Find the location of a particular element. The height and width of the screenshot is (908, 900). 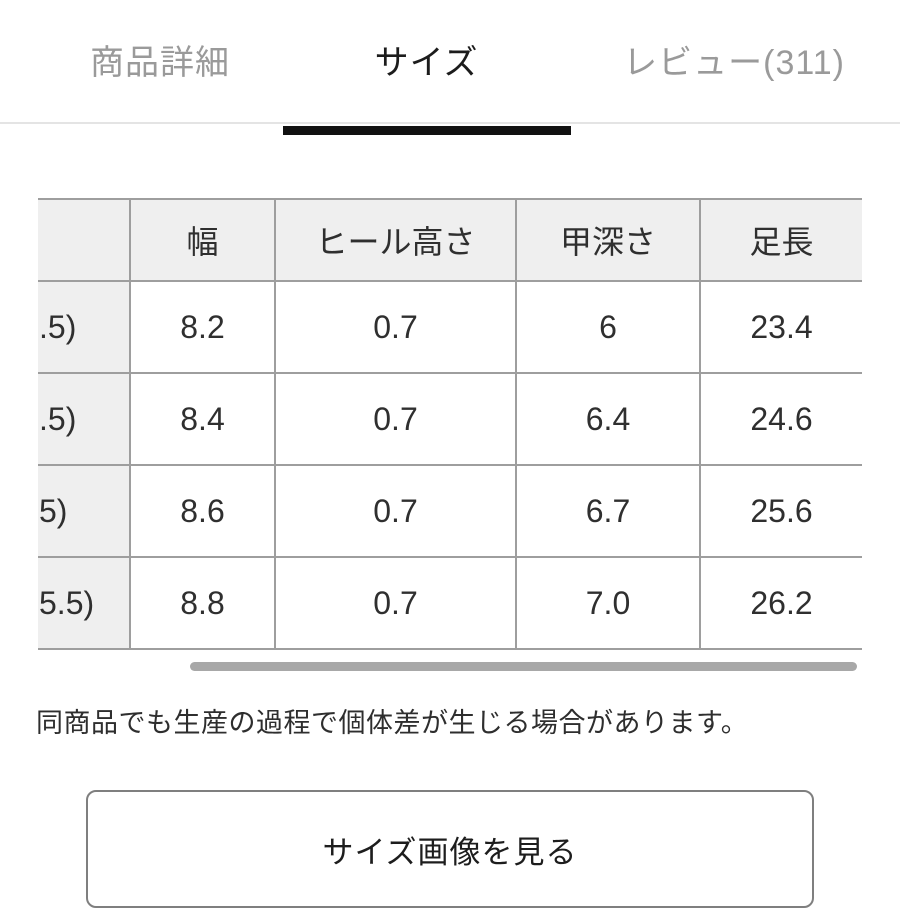

table-cell: 24.6 is located at coordinates (780, 419).